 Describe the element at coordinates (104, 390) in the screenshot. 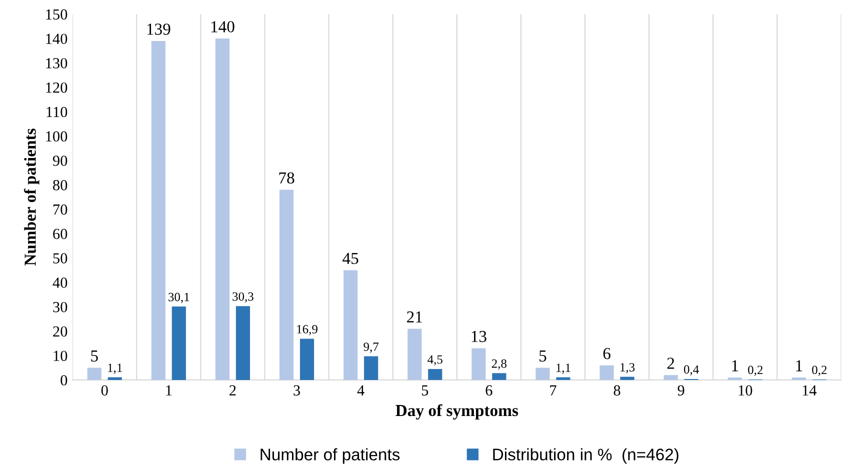

I see `x-tick-label: 0` at that location.